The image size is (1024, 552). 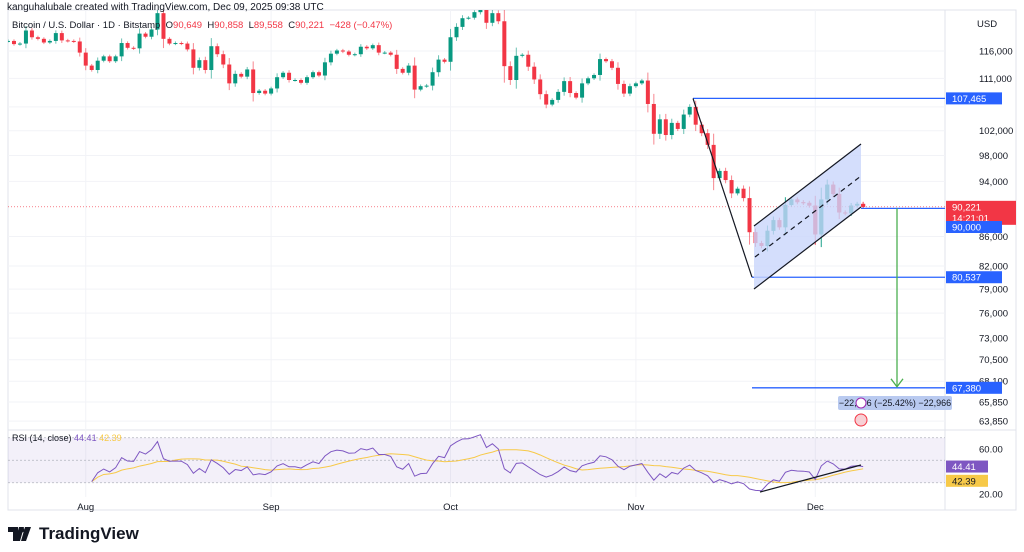 What do you see at coordinates (86, 25) in the screenshot?
I see `symbol-name: Bitcoin / U.S. Dollar · 1D · Bitstamp` at bounding box center [86, 25].